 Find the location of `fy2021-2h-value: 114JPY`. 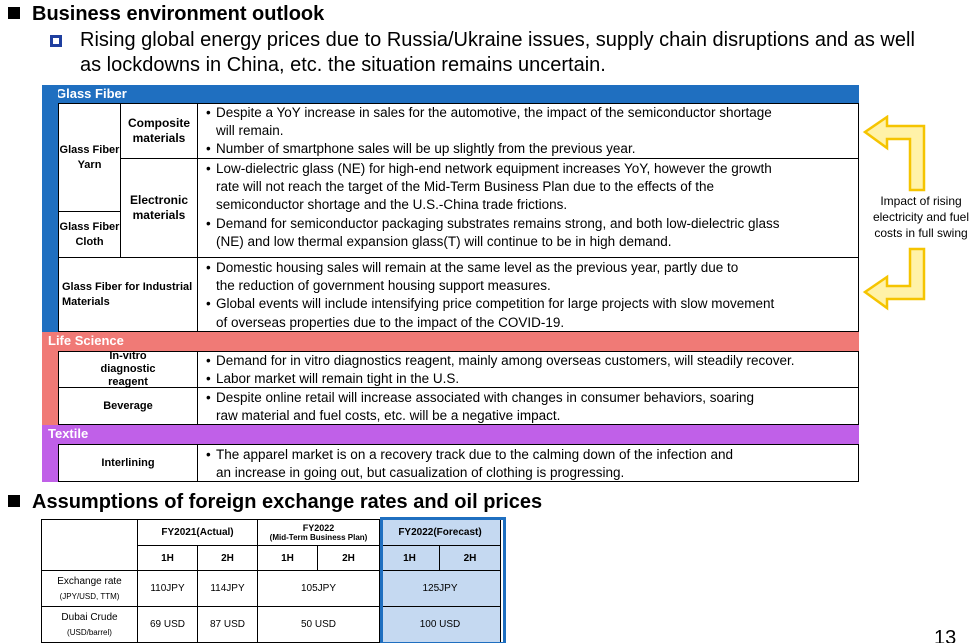

fy2021-2h-value: 114JPY is located at coordinates (227, 588).